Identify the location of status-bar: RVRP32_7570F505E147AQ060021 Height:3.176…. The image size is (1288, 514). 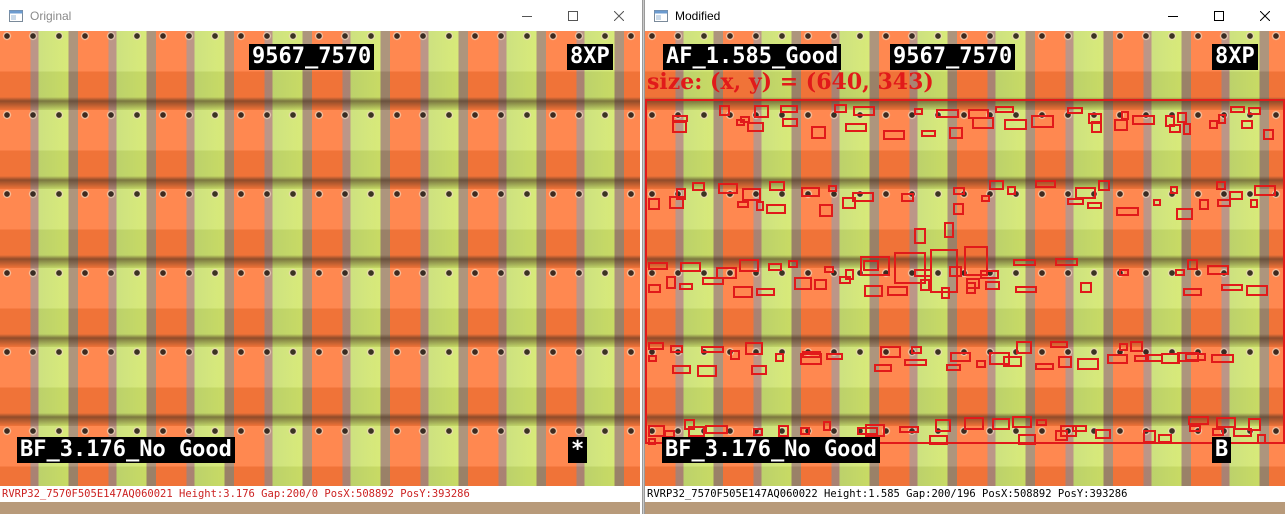
(320, 494).